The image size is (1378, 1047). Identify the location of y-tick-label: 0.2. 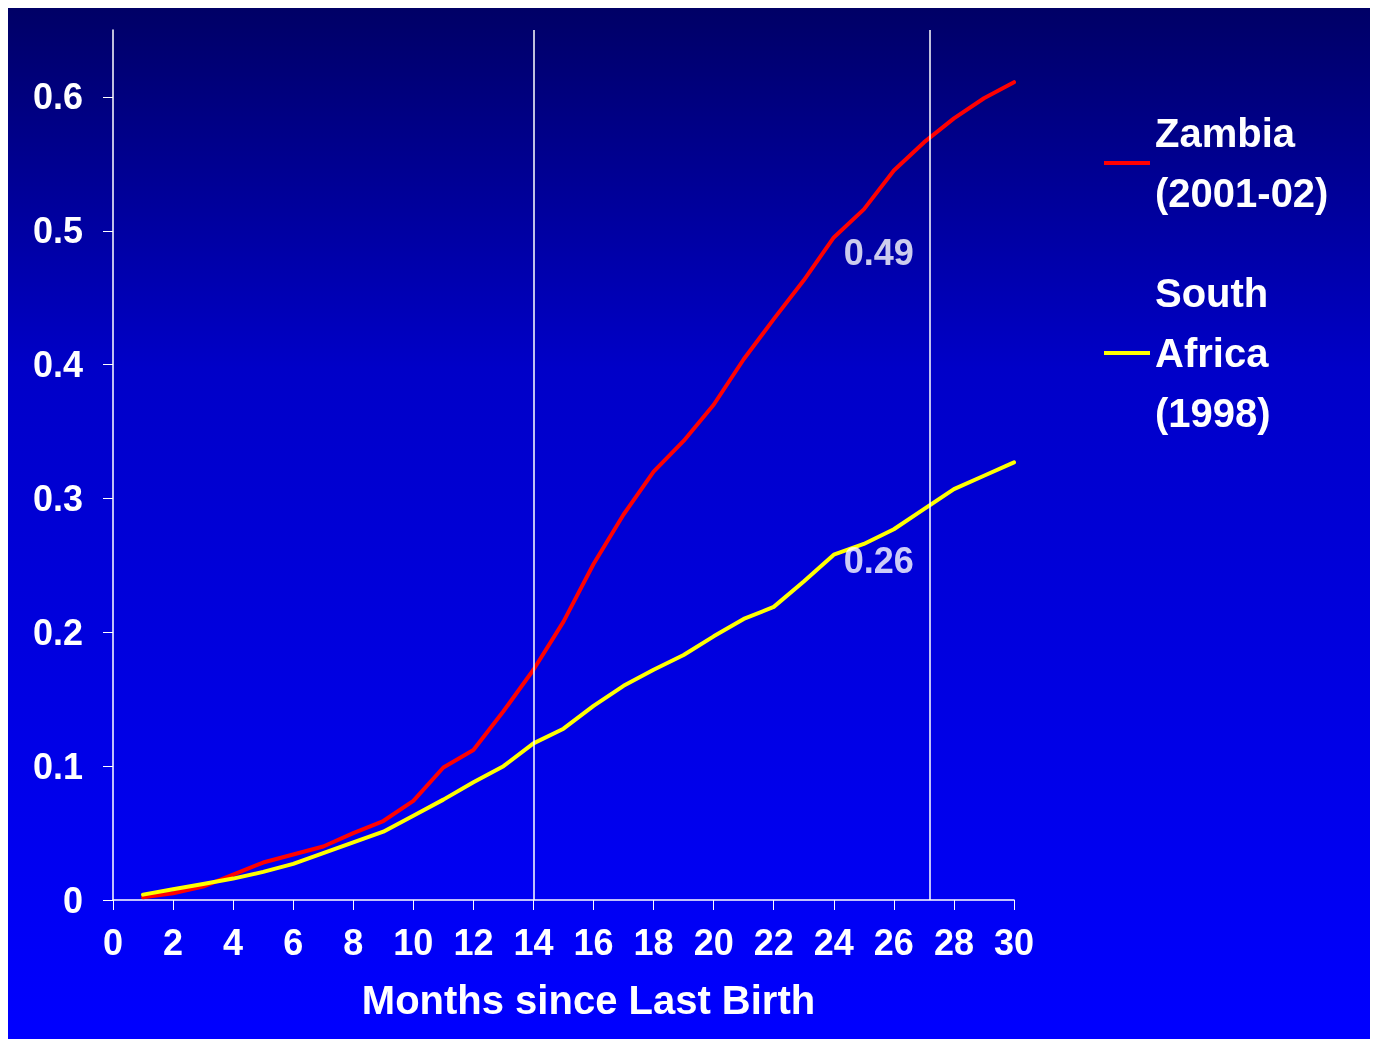
(57, 632).